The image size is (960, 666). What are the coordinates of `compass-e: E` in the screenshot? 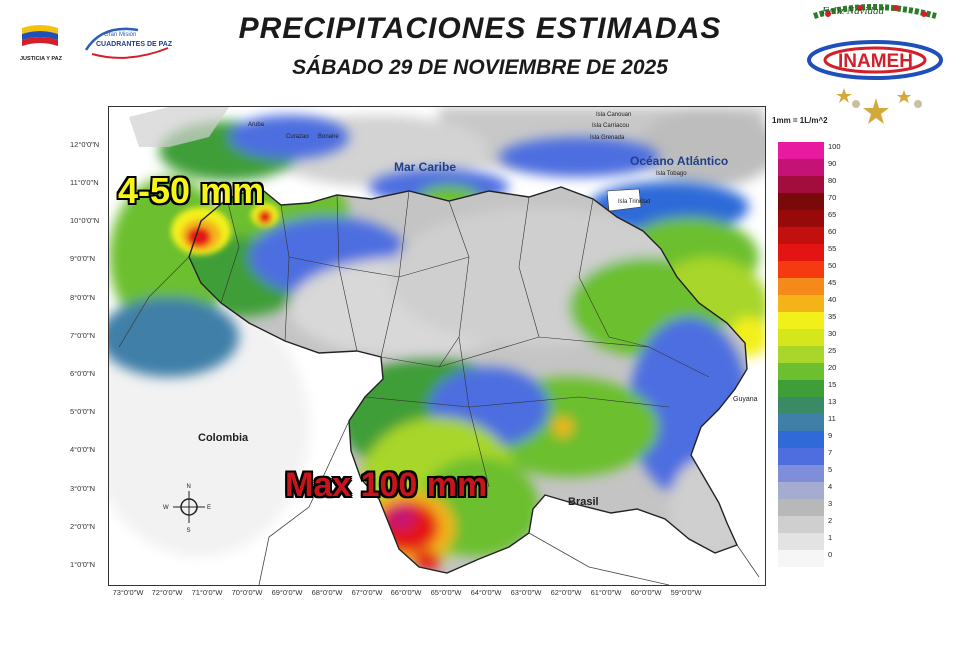 It's located at (209, 508).